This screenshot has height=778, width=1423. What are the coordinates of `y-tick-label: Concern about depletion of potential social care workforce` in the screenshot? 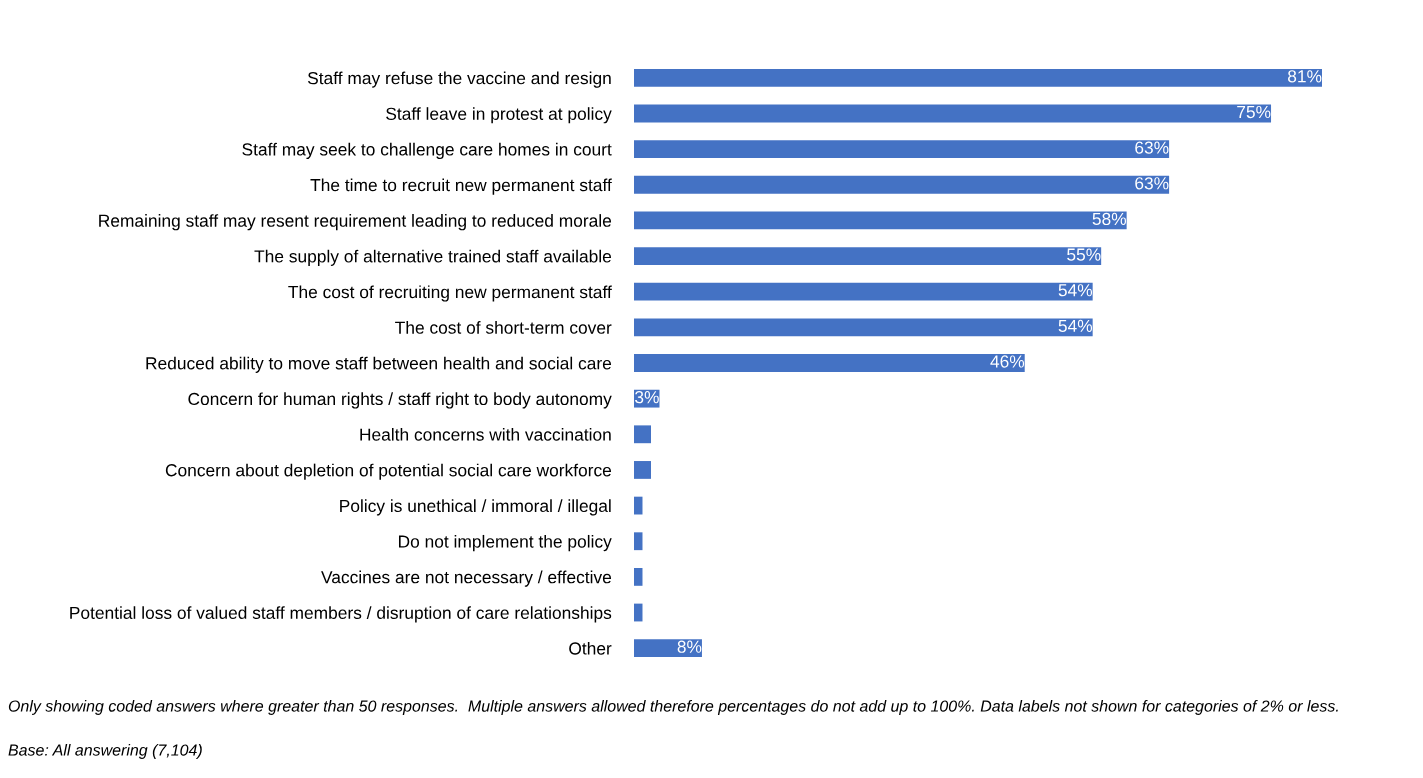 It's located at (388, 471).